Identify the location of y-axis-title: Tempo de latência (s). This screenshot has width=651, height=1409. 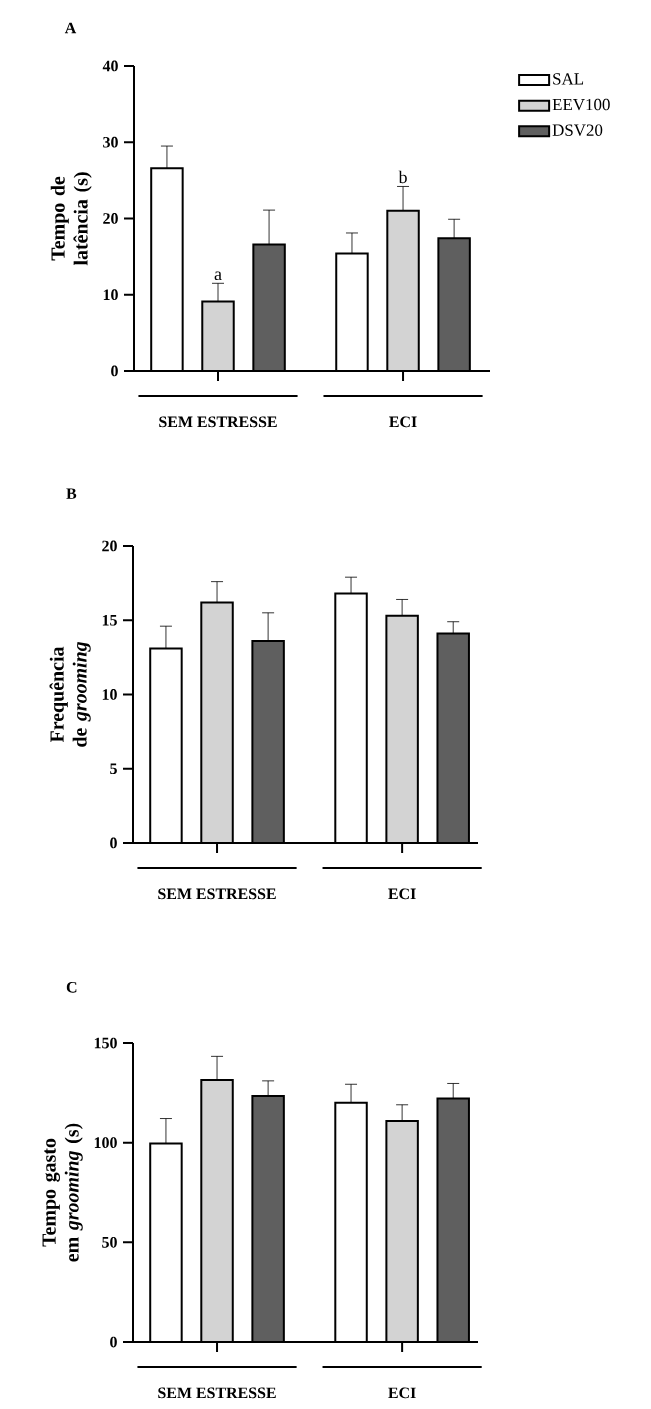
(71, 219).